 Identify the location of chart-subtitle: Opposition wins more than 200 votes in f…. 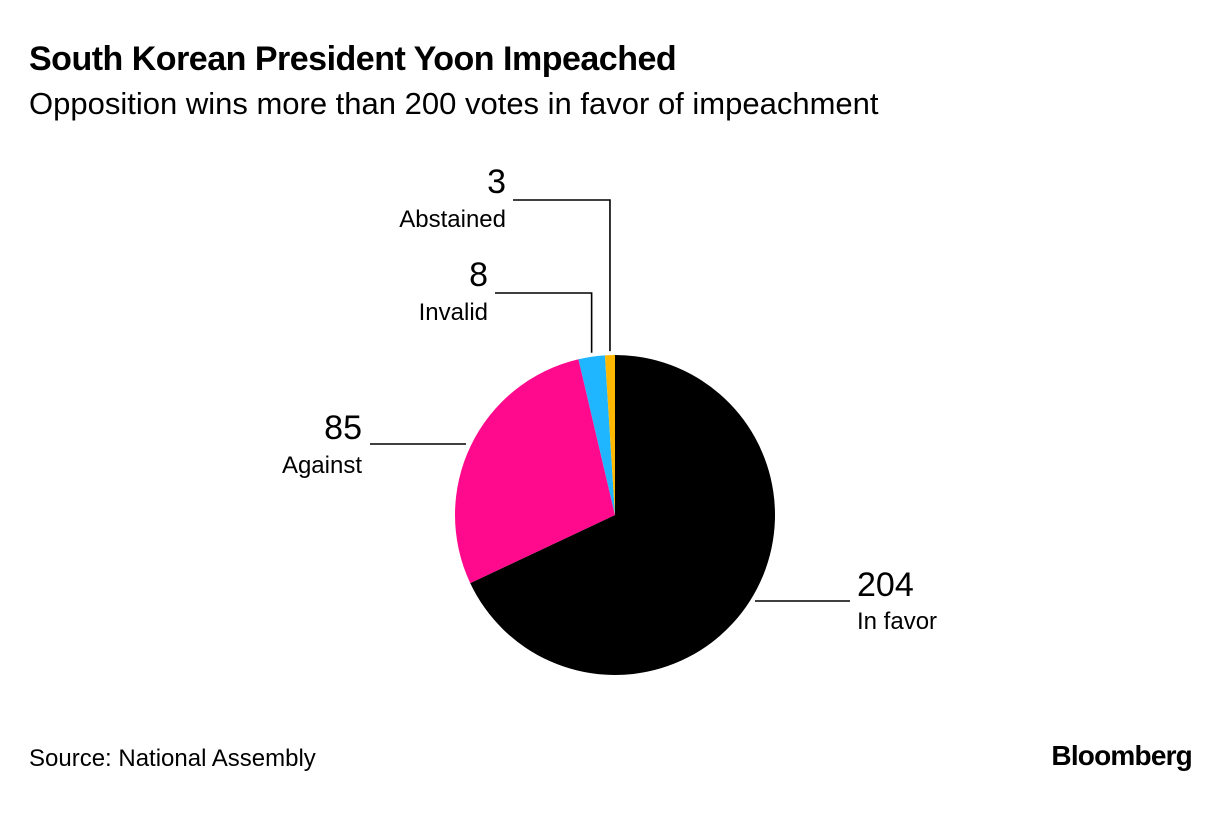
(454, 103).